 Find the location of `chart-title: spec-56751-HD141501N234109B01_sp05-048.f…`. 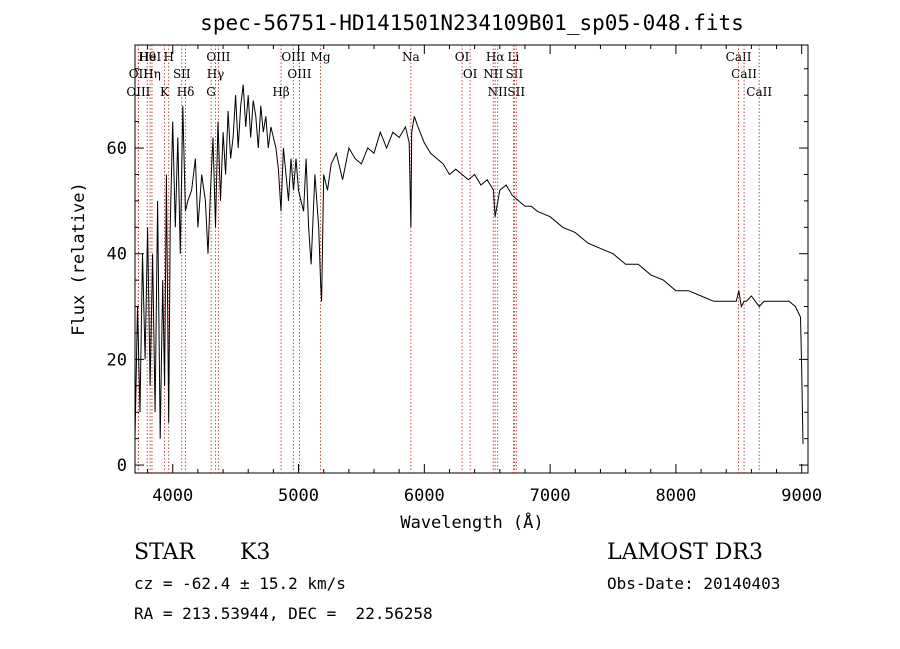

chart-title: spec-56751-HD141501N234109B01_sp05-048.f… is located at coordinates (472, 23).